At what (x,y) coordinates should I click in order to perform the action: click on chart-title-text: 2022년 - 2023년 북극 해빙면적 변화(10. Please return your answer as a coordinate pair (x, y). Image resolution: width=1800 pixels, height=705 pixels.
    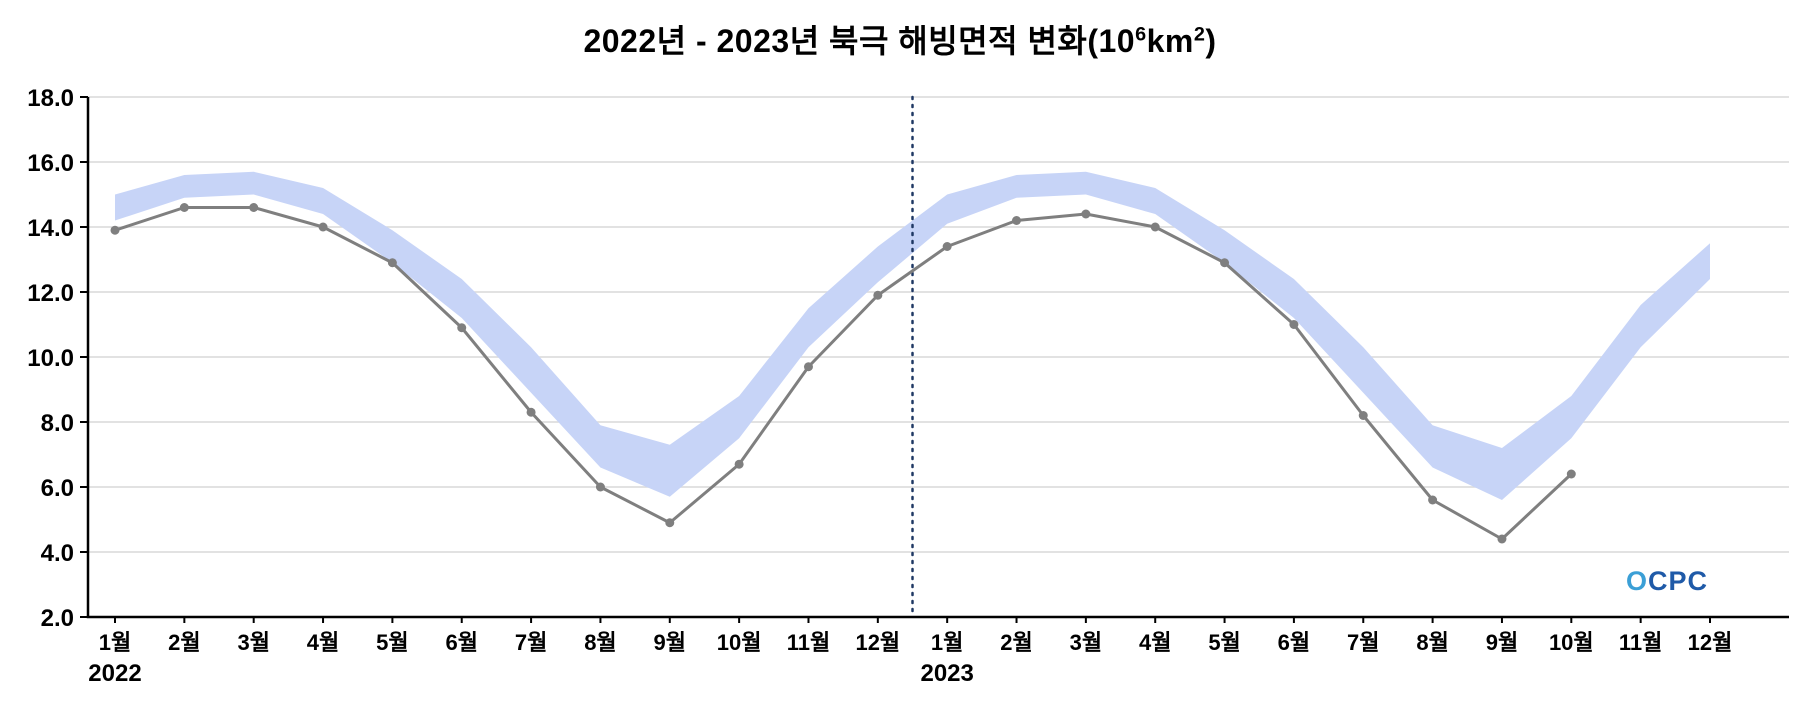
    Looking at the image, I should click on (859, 41).